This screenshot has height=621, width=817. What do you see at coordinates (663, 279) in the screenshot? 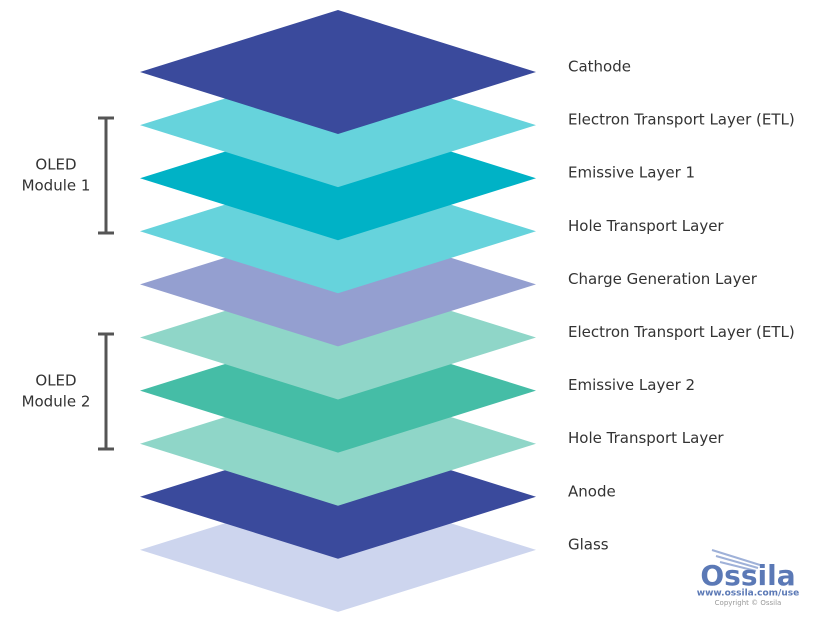
I see `layer-label: Charge Generation Layer` at bounding box center [663, 279].